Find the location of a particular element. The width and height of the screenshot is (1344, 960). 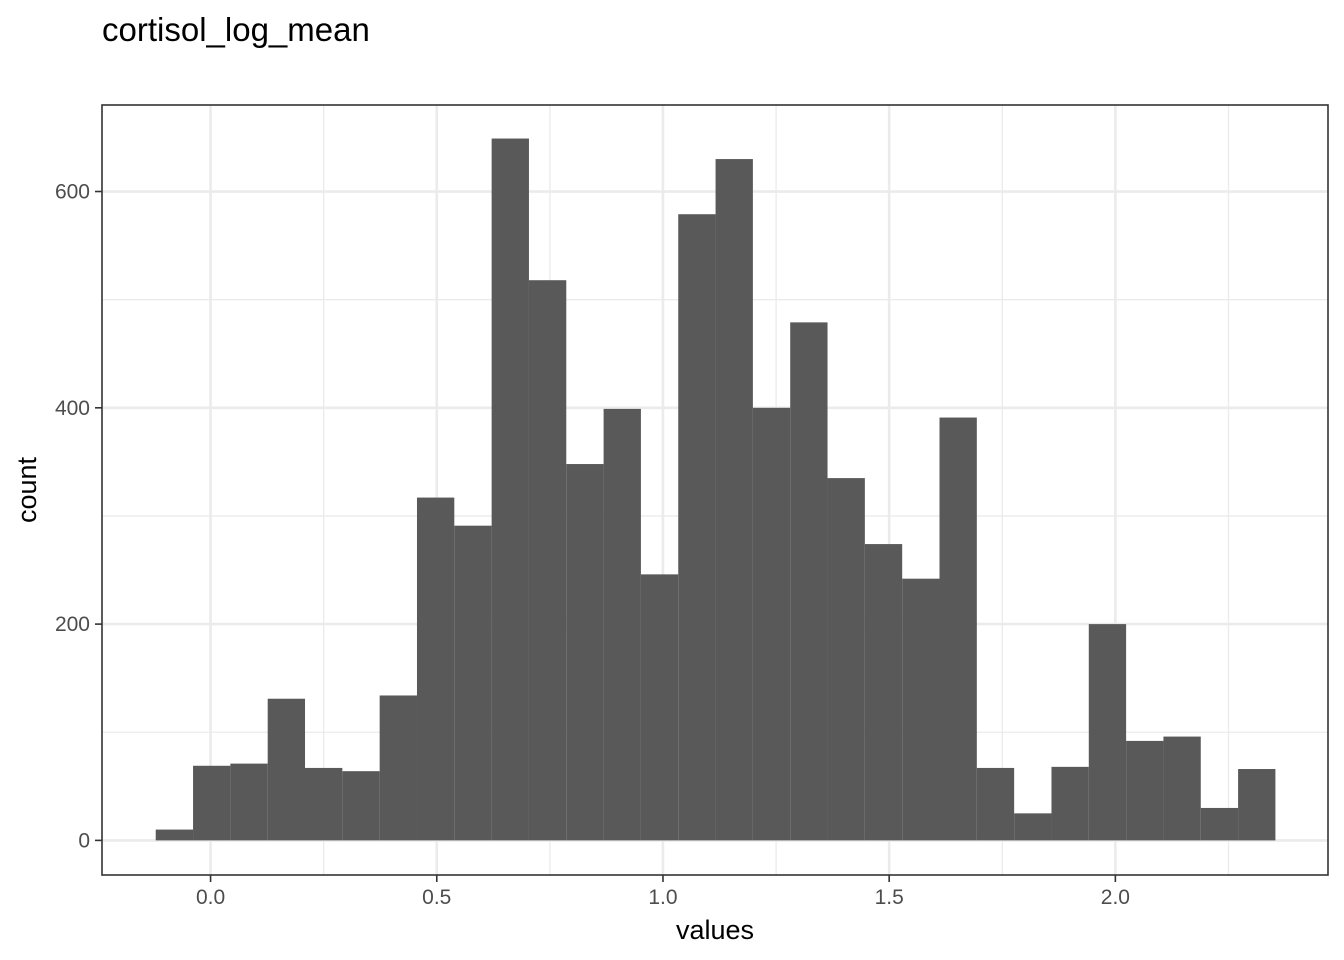

y-tick-label: 0 is located at coordinates (84, 840).